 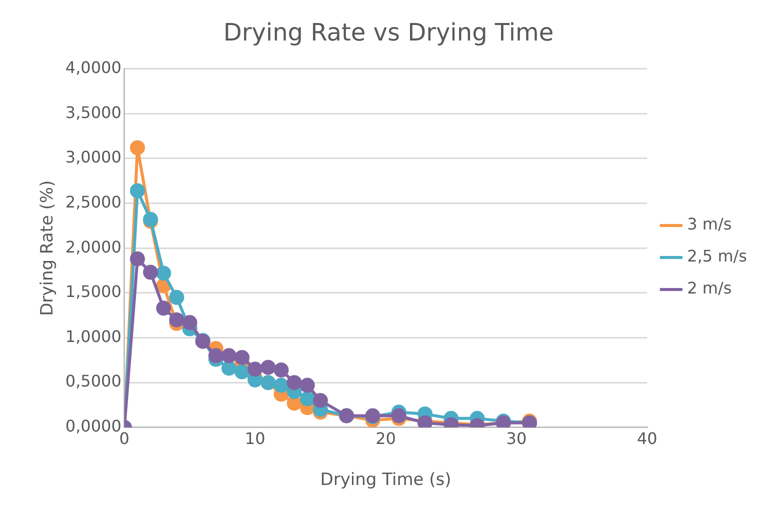 I want to click on y-tick-label: 2,0000, so click(x=93, y=246).